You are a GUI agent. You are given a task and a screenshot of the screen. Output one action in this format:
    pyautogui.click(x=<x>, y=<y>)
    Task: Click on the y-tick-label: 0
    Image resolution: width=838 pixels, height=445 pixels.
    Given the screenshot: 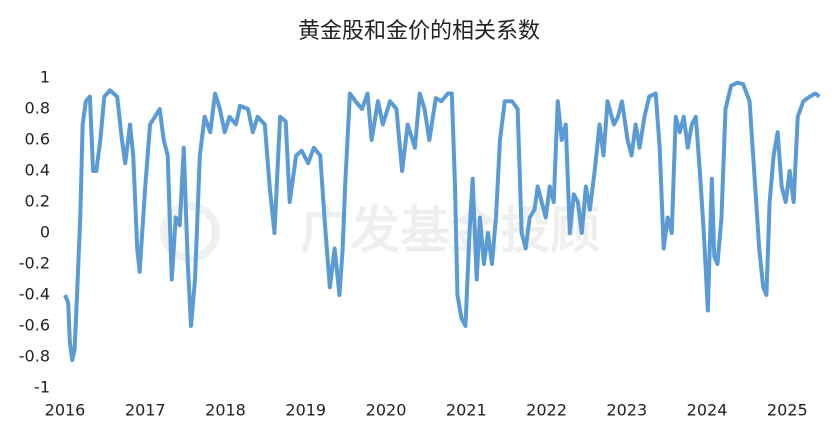 What is the action you would take?
    pyautogui.click(x=45, y=232)
    